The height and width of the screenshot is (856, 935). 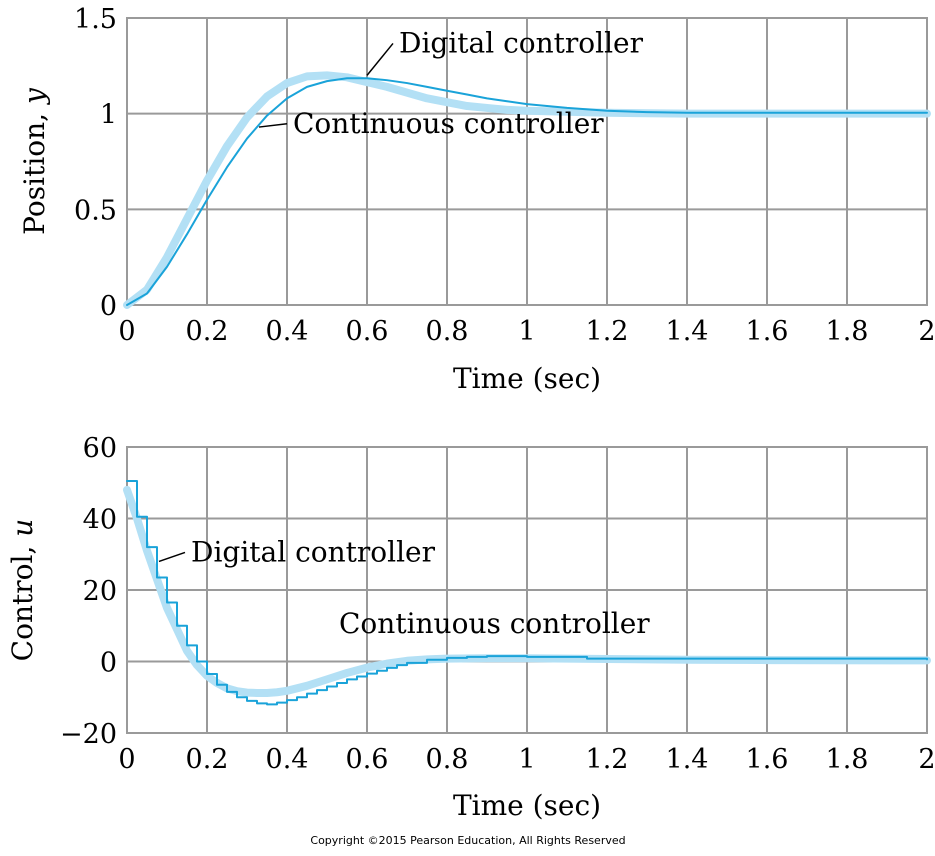 I want to click on y-axis-label-text: Position,, so click(x=34, y=169).